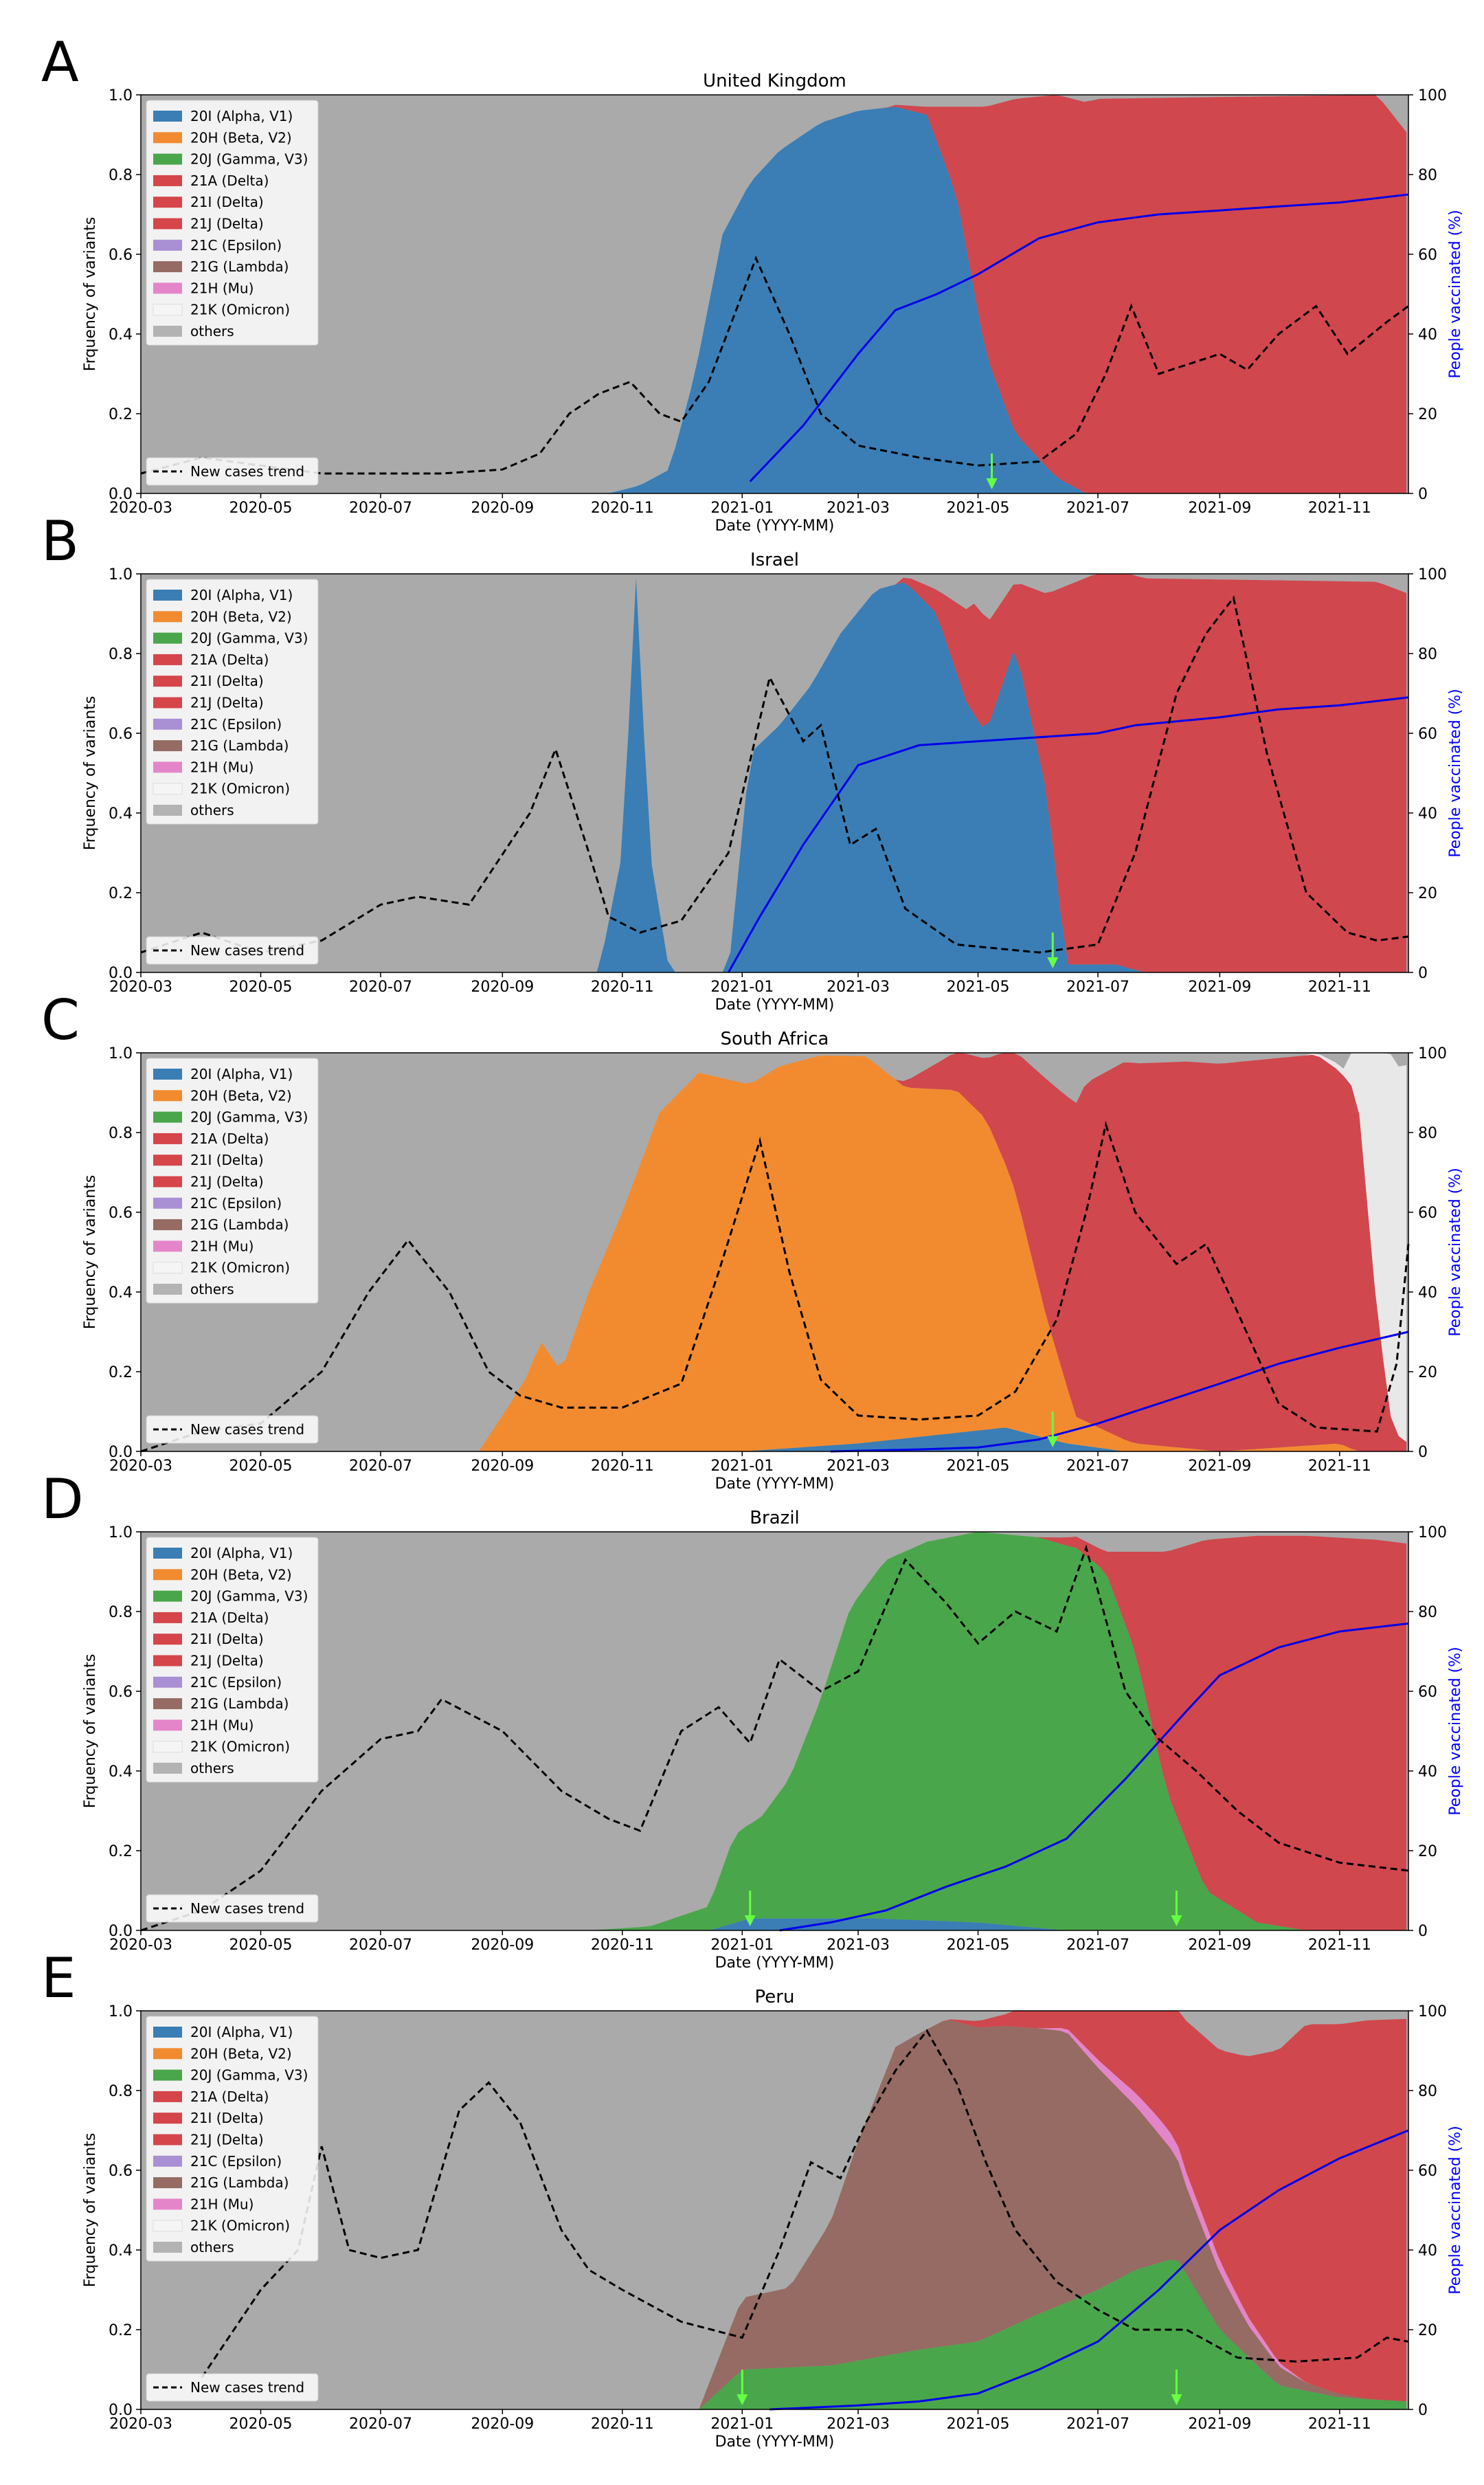  What do you see at coordinates (62, 1499) in the screenshot?
I see `panel-letter: D` at bounding box center [62, 1499].